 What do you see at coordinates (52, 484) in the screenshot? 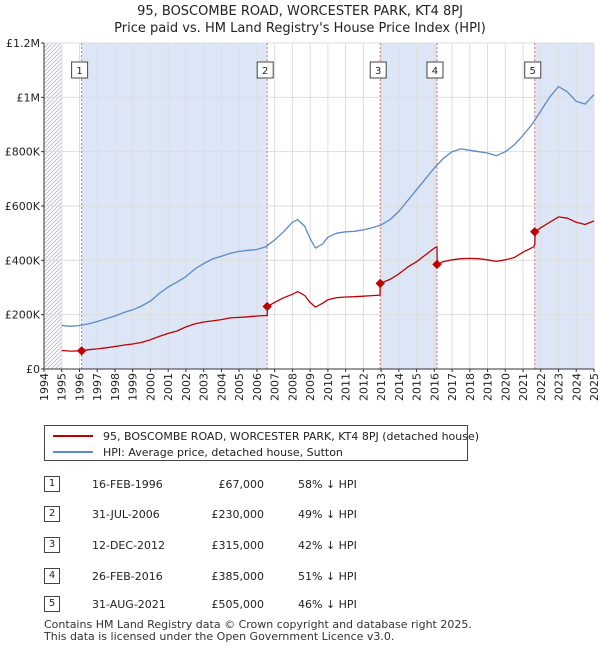
I see `sale-number-badge: 1` at bounding box center [52, 484].